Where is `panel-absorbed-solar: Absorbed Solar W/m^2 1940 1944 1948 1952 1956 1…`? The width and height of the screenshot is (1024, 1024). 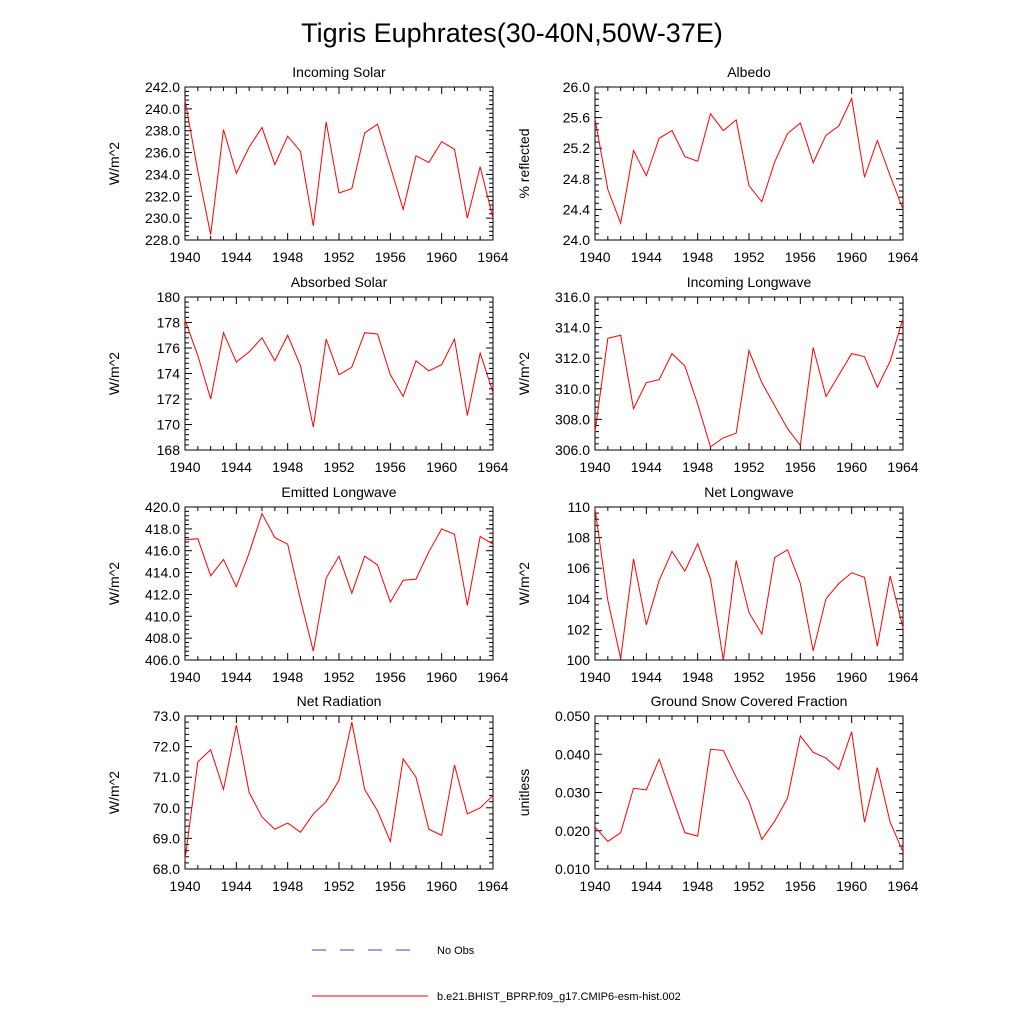 panel-absorbed-solar: Absorbed Solar W/m^2 1940 1944 1948 1952 1956 1… is located at coordinates (307, 374).